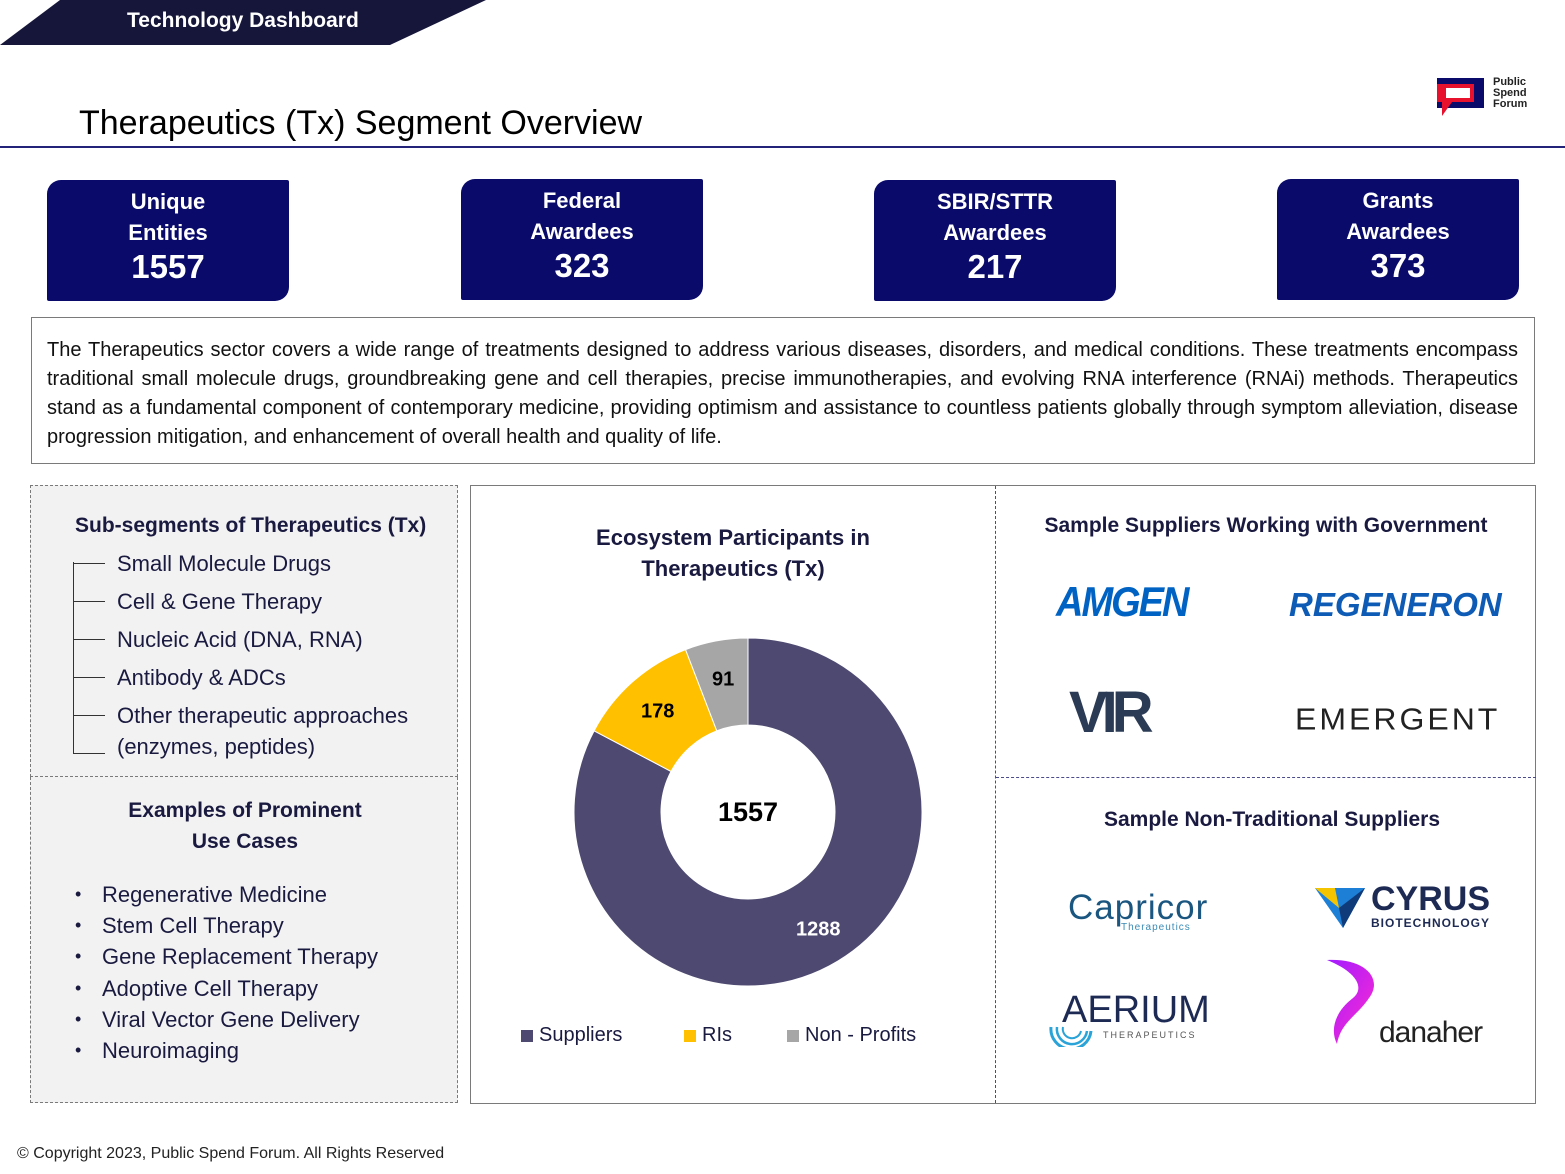 This screenshot has height=1174, width=1565. I want to click on danaher-logo: danaher, so click(1431, 1032).